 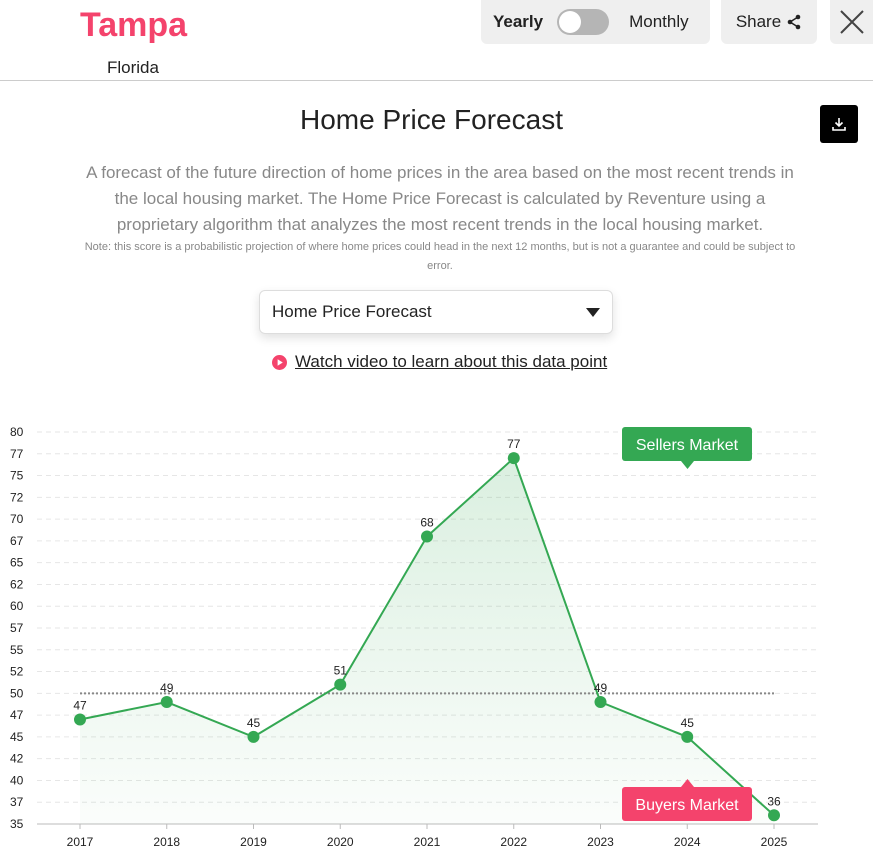 What do you see at coordinates (593, 312) in the screenshot?
I see `caret-down-icon` at bounding box center [593, 312].